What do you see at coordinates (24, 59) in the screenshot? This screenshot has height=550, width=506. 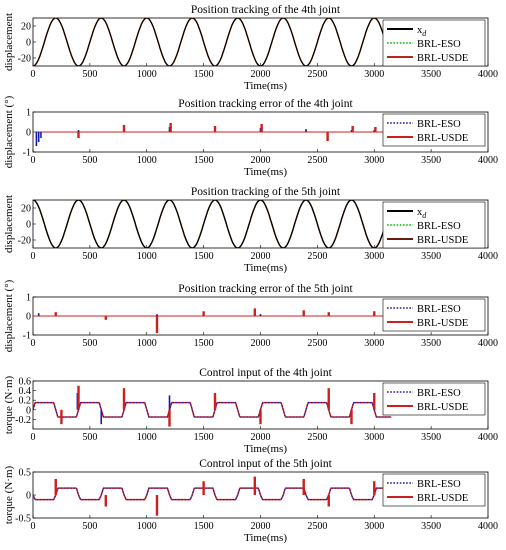 I see `y-tick-label: -20` at bounding box center [24, 59].